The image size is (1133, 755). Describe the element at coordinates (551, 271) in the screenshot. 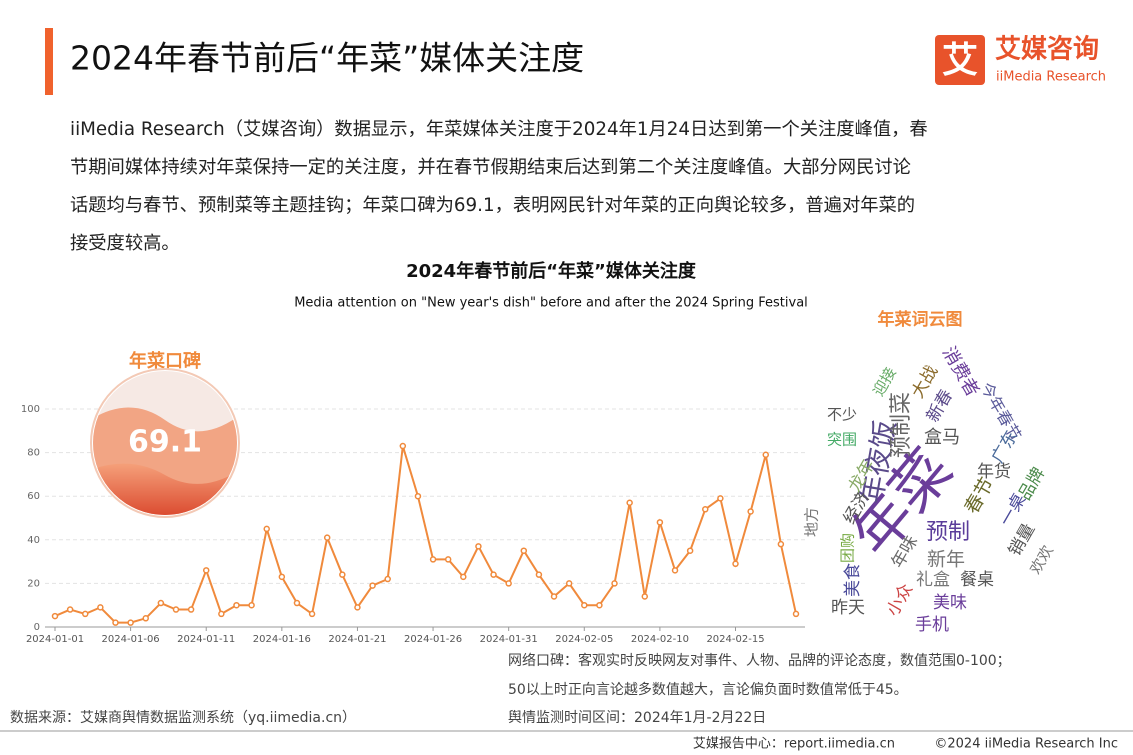

I see `chart-title: 2024年春节前后“年菜”媒体关注度` at that location.